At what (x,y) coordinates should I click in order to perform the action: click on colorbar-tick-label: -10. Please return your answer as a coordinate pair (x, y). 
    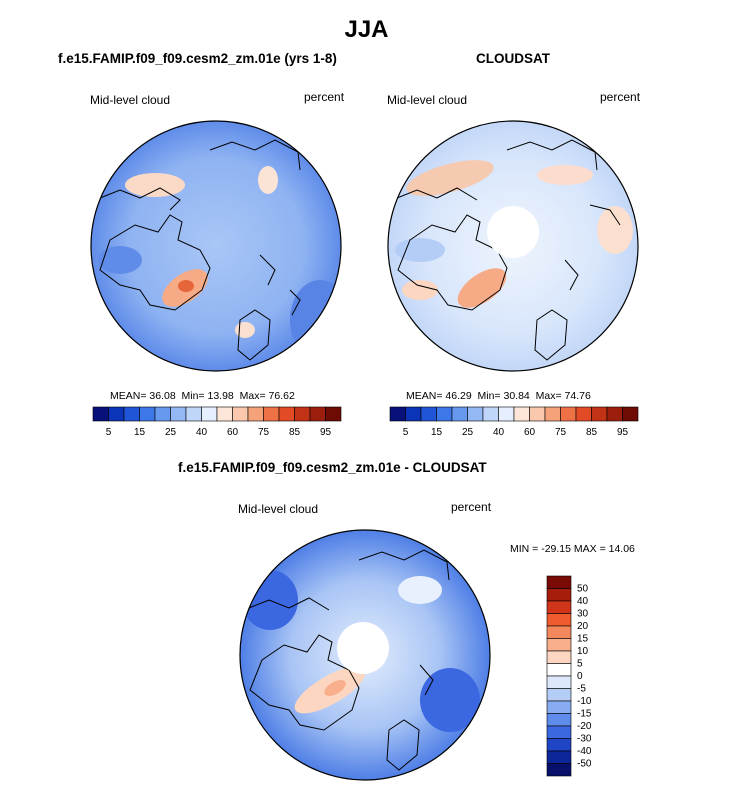
    Looking at the image, I should click on (584, 701).